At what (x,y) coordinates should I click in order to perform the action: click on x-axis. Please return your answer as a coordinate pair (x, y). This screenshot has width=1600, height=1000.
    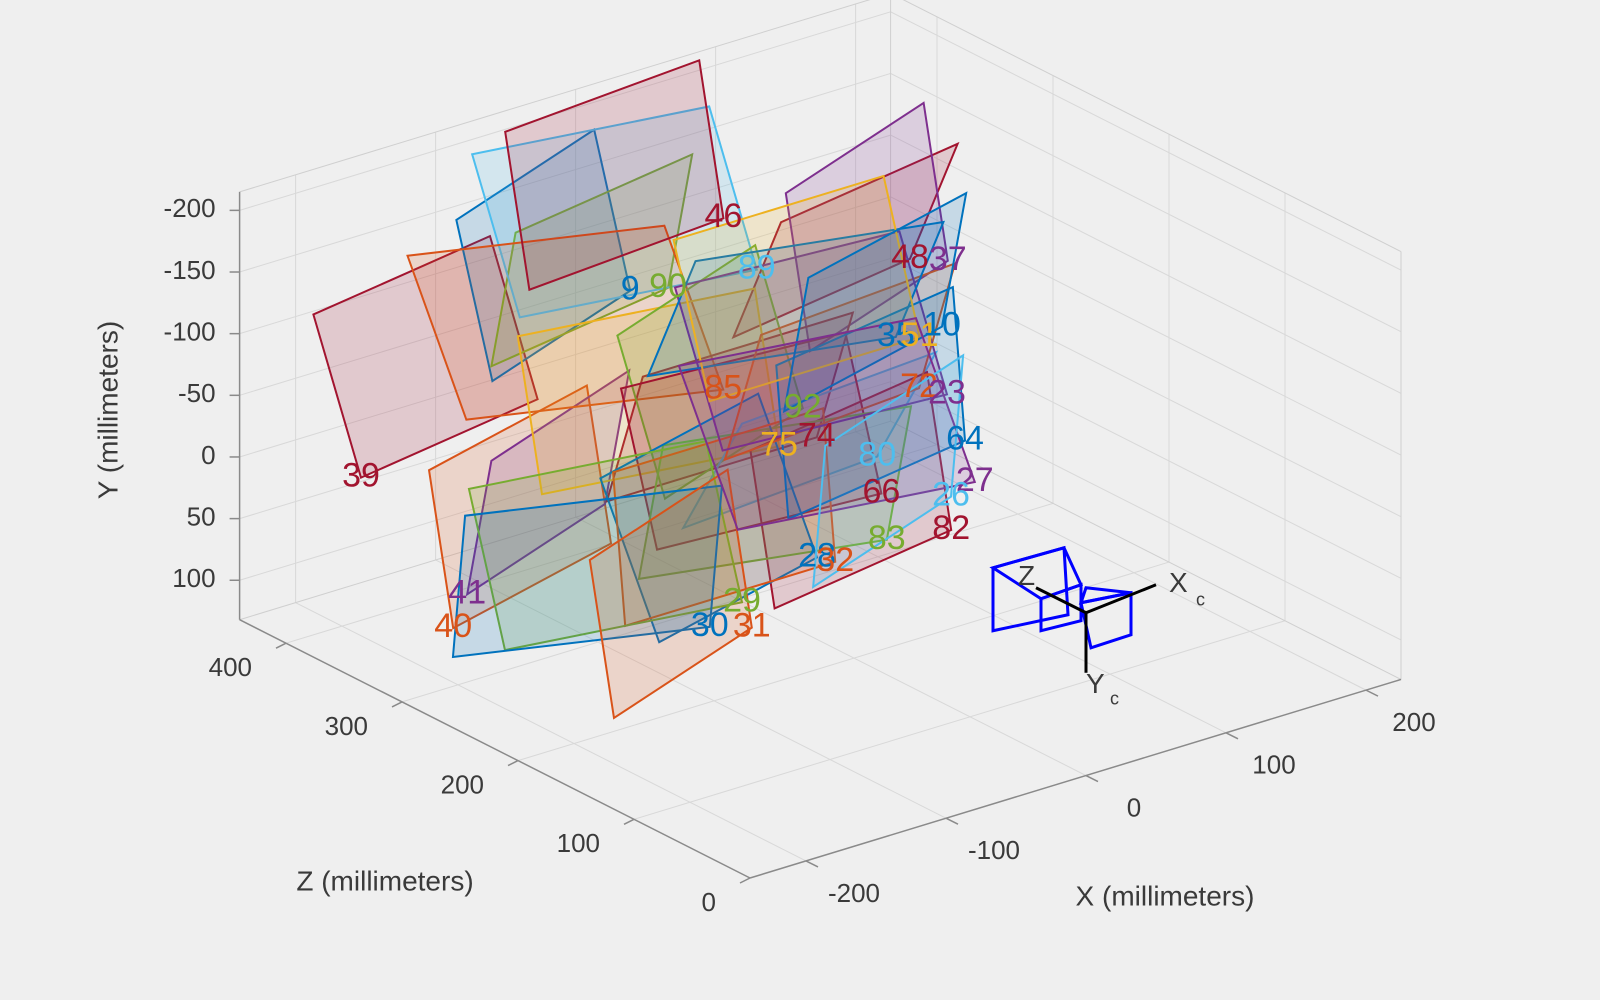
    Looking at the image, I should click on (1075, 778).